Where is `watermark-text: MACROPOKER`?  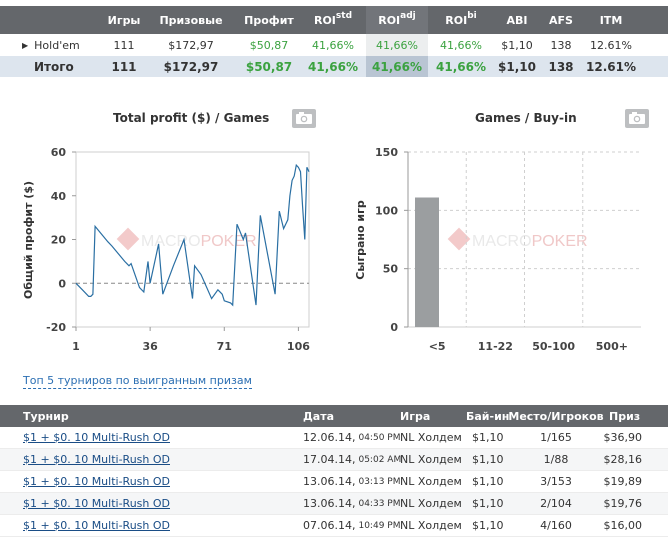
watermark-text: MACROPOKER is located at coordinates (199, 241).